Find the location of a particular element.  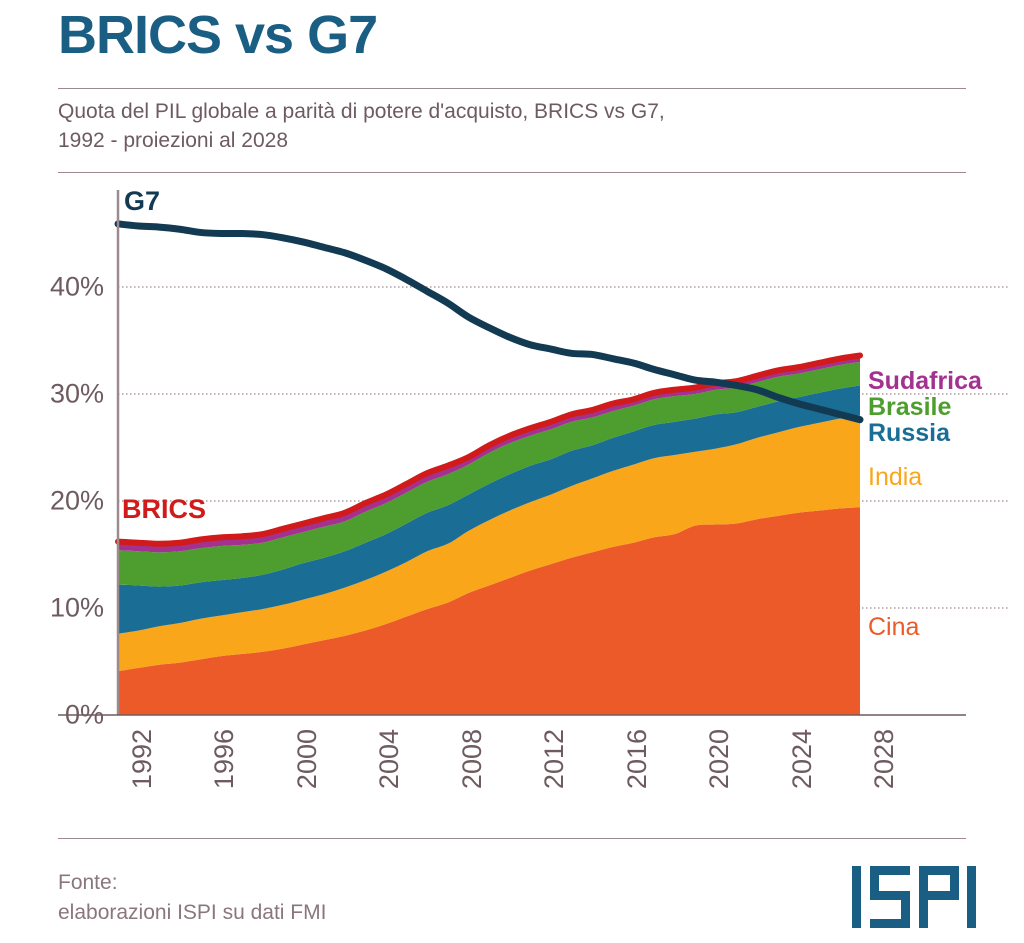

ispi-logo is located at coordinates (914, 897).